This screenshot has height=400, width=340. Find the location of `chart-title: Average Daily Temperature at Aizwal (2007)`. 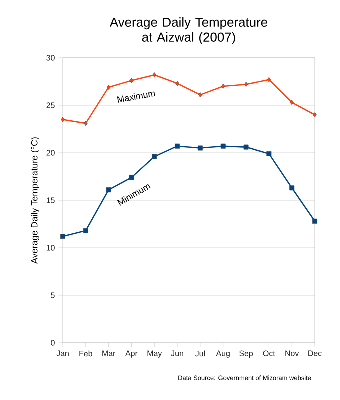

chart-title: Average Daily Temperature at Aizwal (2007) is located at coordinates (189, 31).